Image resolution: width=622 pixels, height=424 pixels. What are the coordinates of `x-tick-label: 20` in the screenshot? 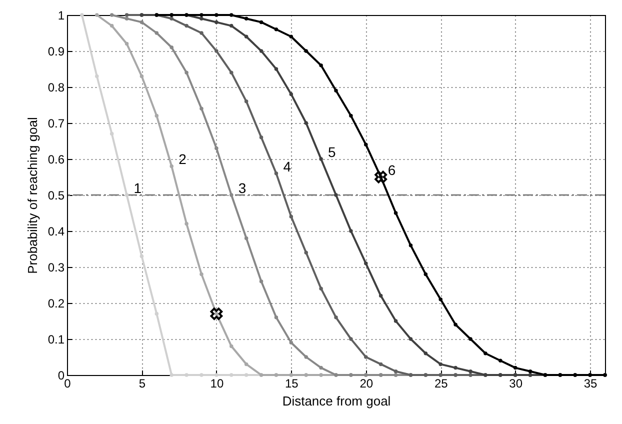 It's located at (367, 383).